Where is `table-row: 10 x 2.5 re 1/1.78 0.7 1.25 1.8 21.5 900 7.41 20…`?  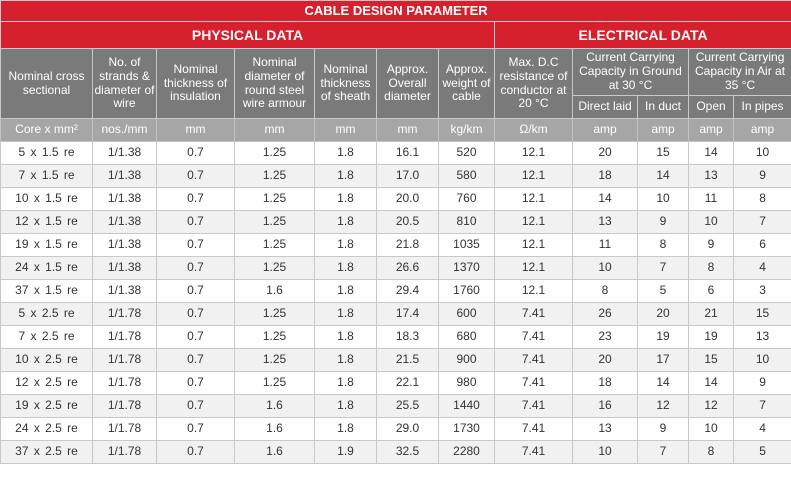
table-row: 10 x 2.5 re 1/1.78 0.7 1.25 1.8 21.5 900 7.41 20… is located at coordinates (395, 360).